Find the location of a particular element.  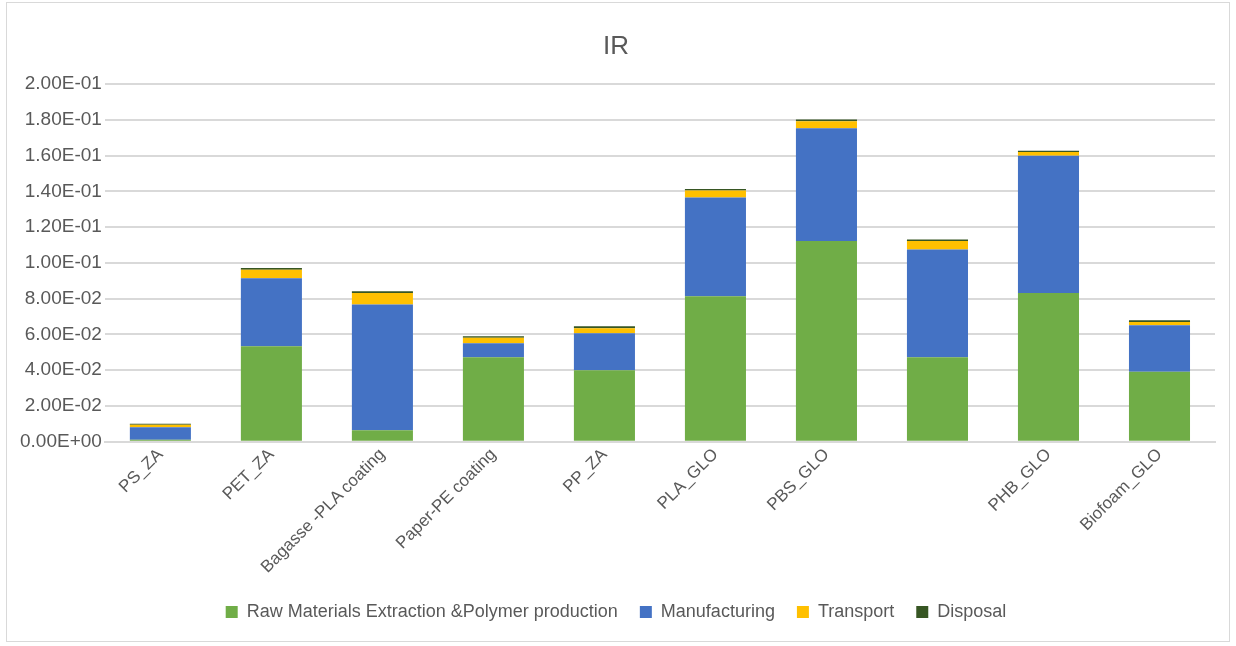

y-tick-label: 8.00E-02 is located at coordinates (63, 297).